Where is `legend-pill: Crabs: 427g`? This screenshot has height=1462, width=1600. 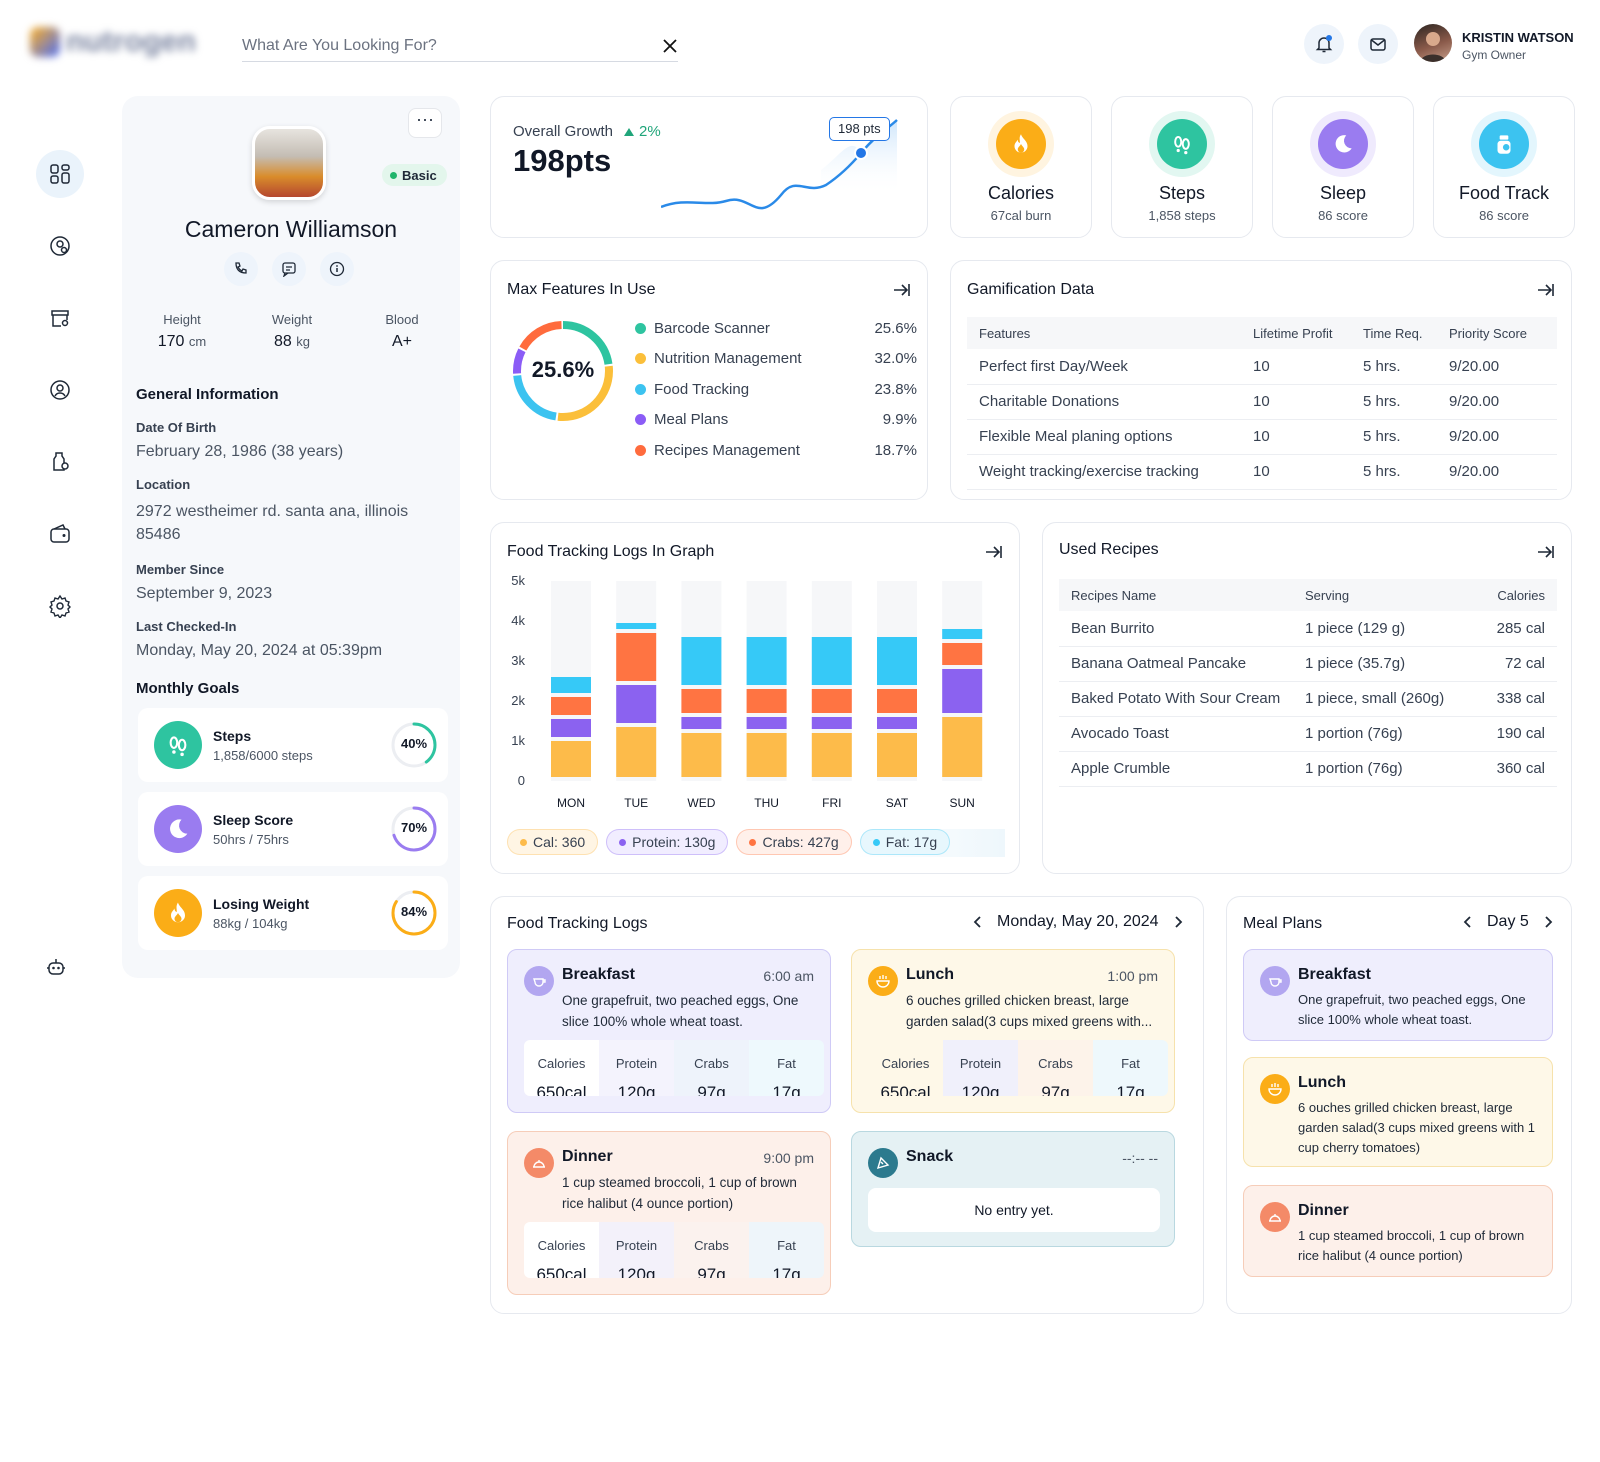
legend-pill: Crabs: 427g is located at coordinates (794, 842).